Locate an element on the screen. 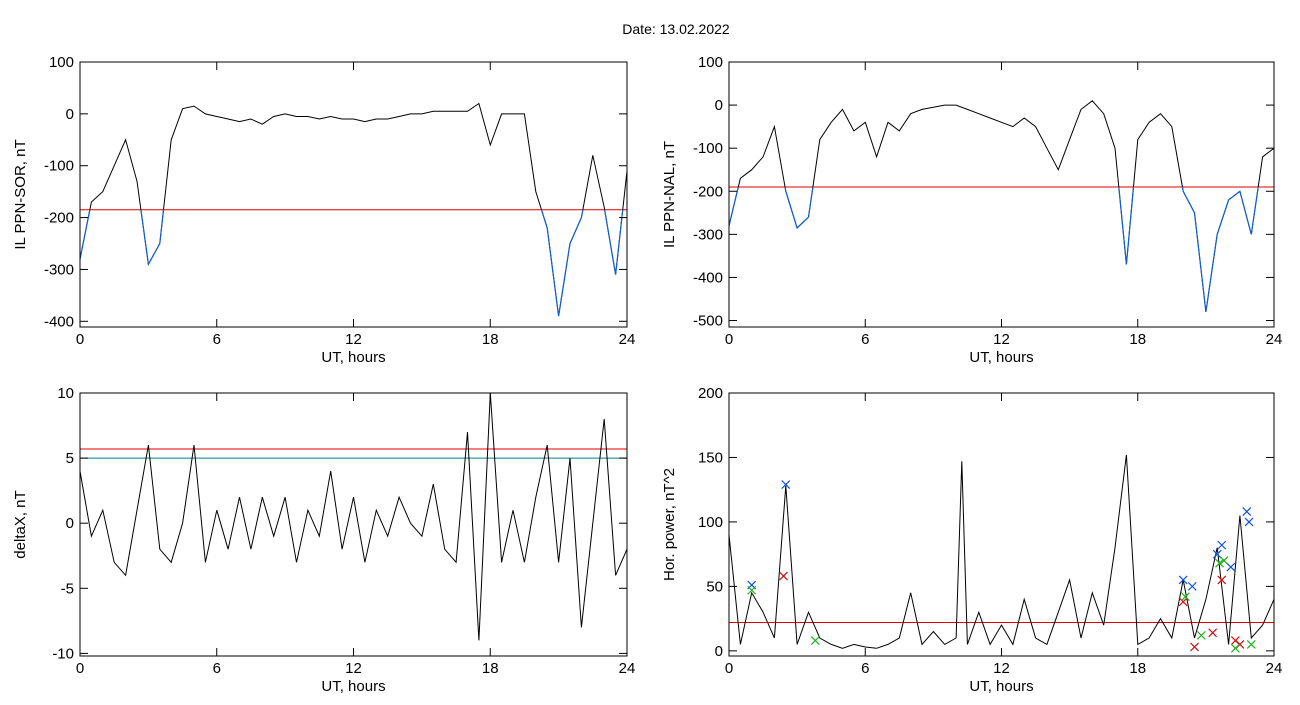  y-tick-label: -500 is located at coordinates (708, 321).